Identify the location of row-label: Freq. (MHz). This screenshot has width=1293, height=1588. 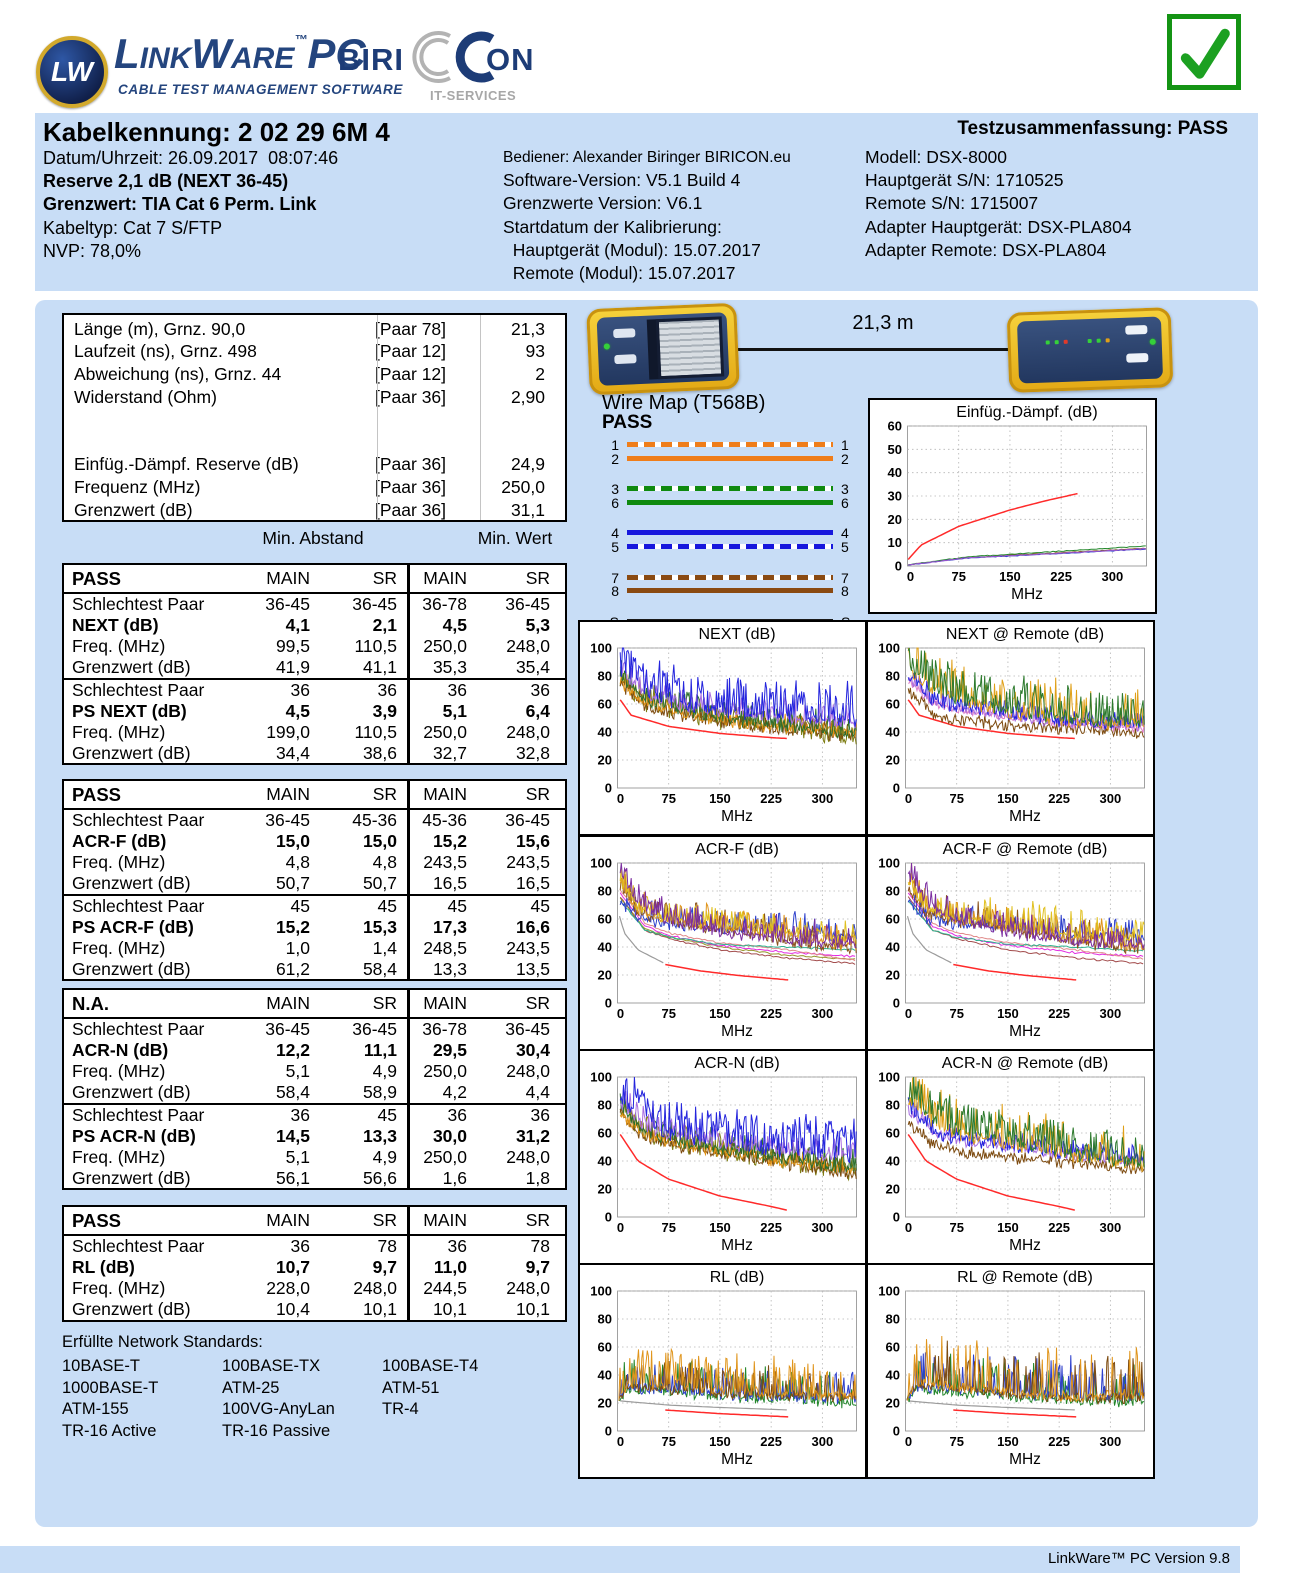
(119, 731).